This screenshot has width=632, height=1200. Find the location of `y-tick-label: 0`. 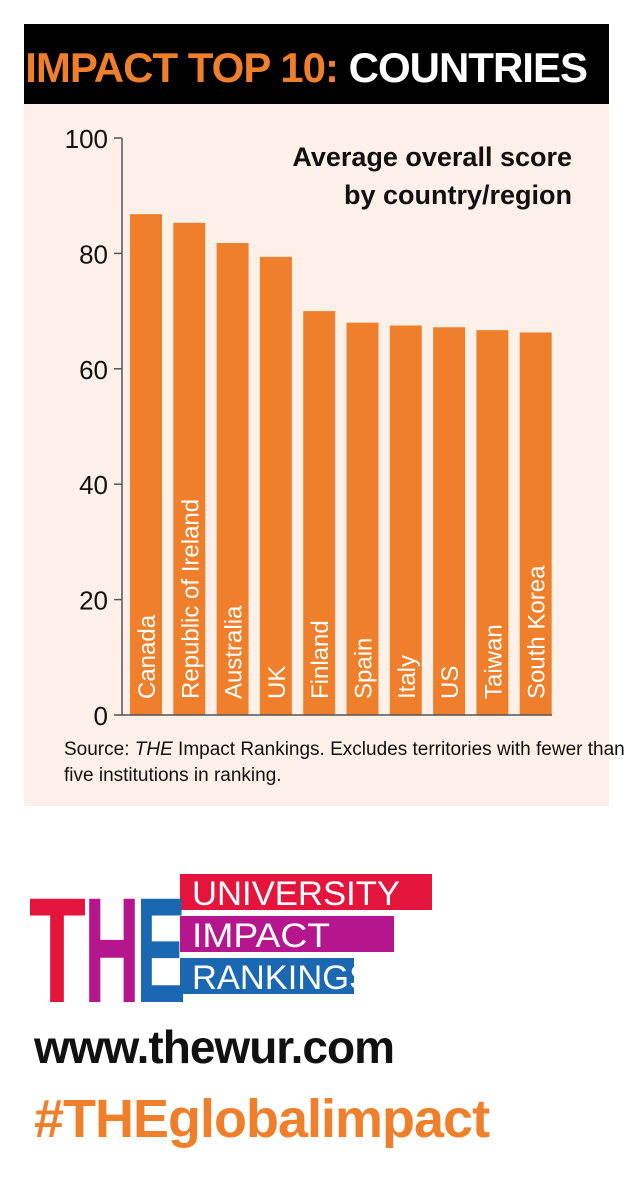

y-tick-label: 0 is located at coordinates (101, 716).